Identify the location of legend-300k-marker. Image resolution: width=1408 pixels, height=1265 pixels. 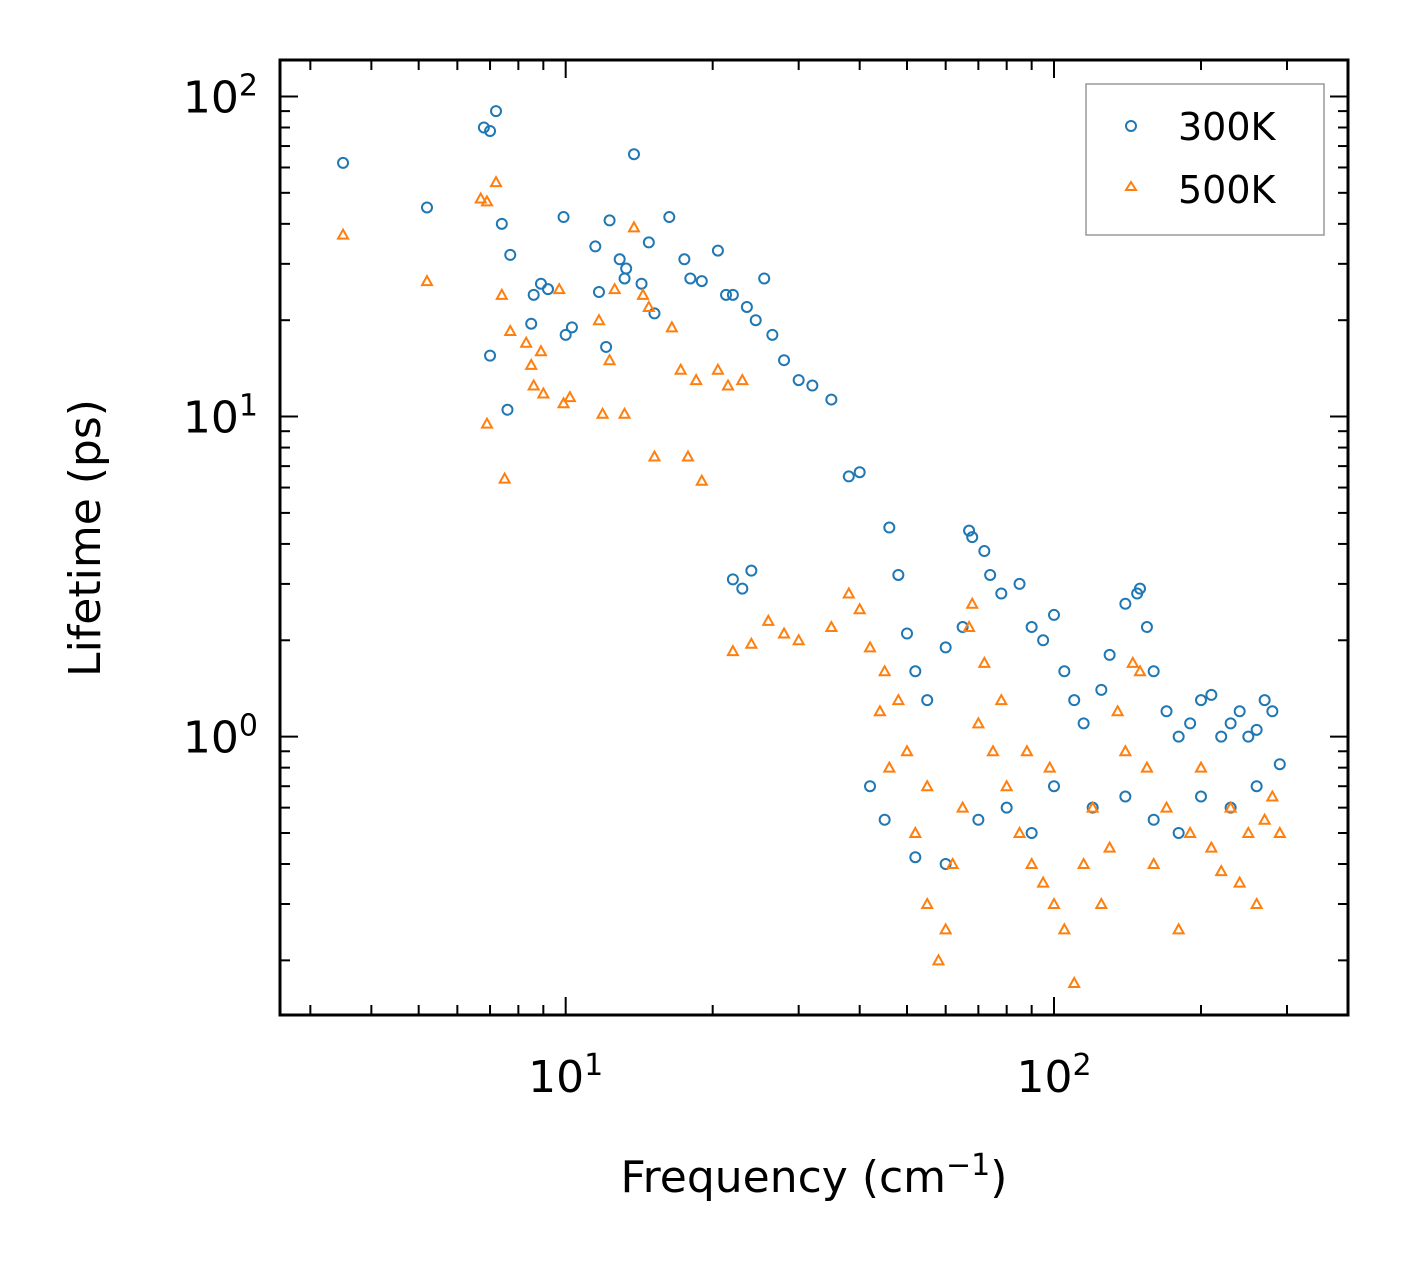
(1131, 126).